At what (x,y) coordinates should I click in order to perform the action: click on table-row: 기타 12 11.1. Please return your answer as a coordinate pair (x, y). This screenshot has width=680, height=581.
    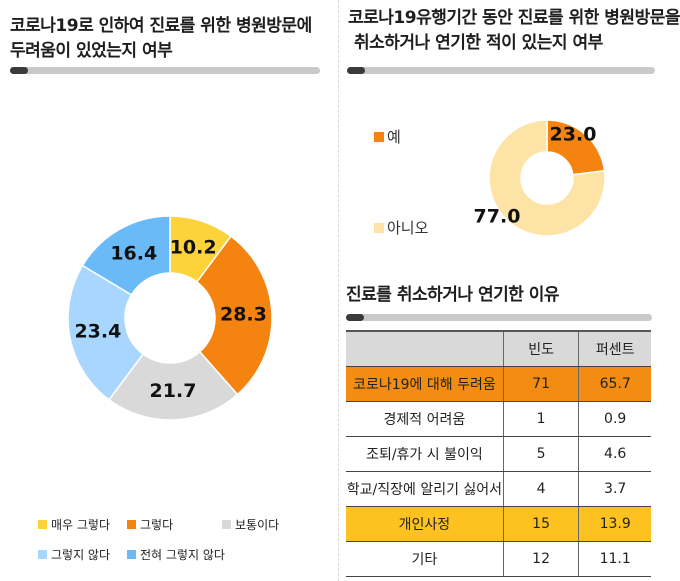
    Looking at the image, I should click on (498, 559).